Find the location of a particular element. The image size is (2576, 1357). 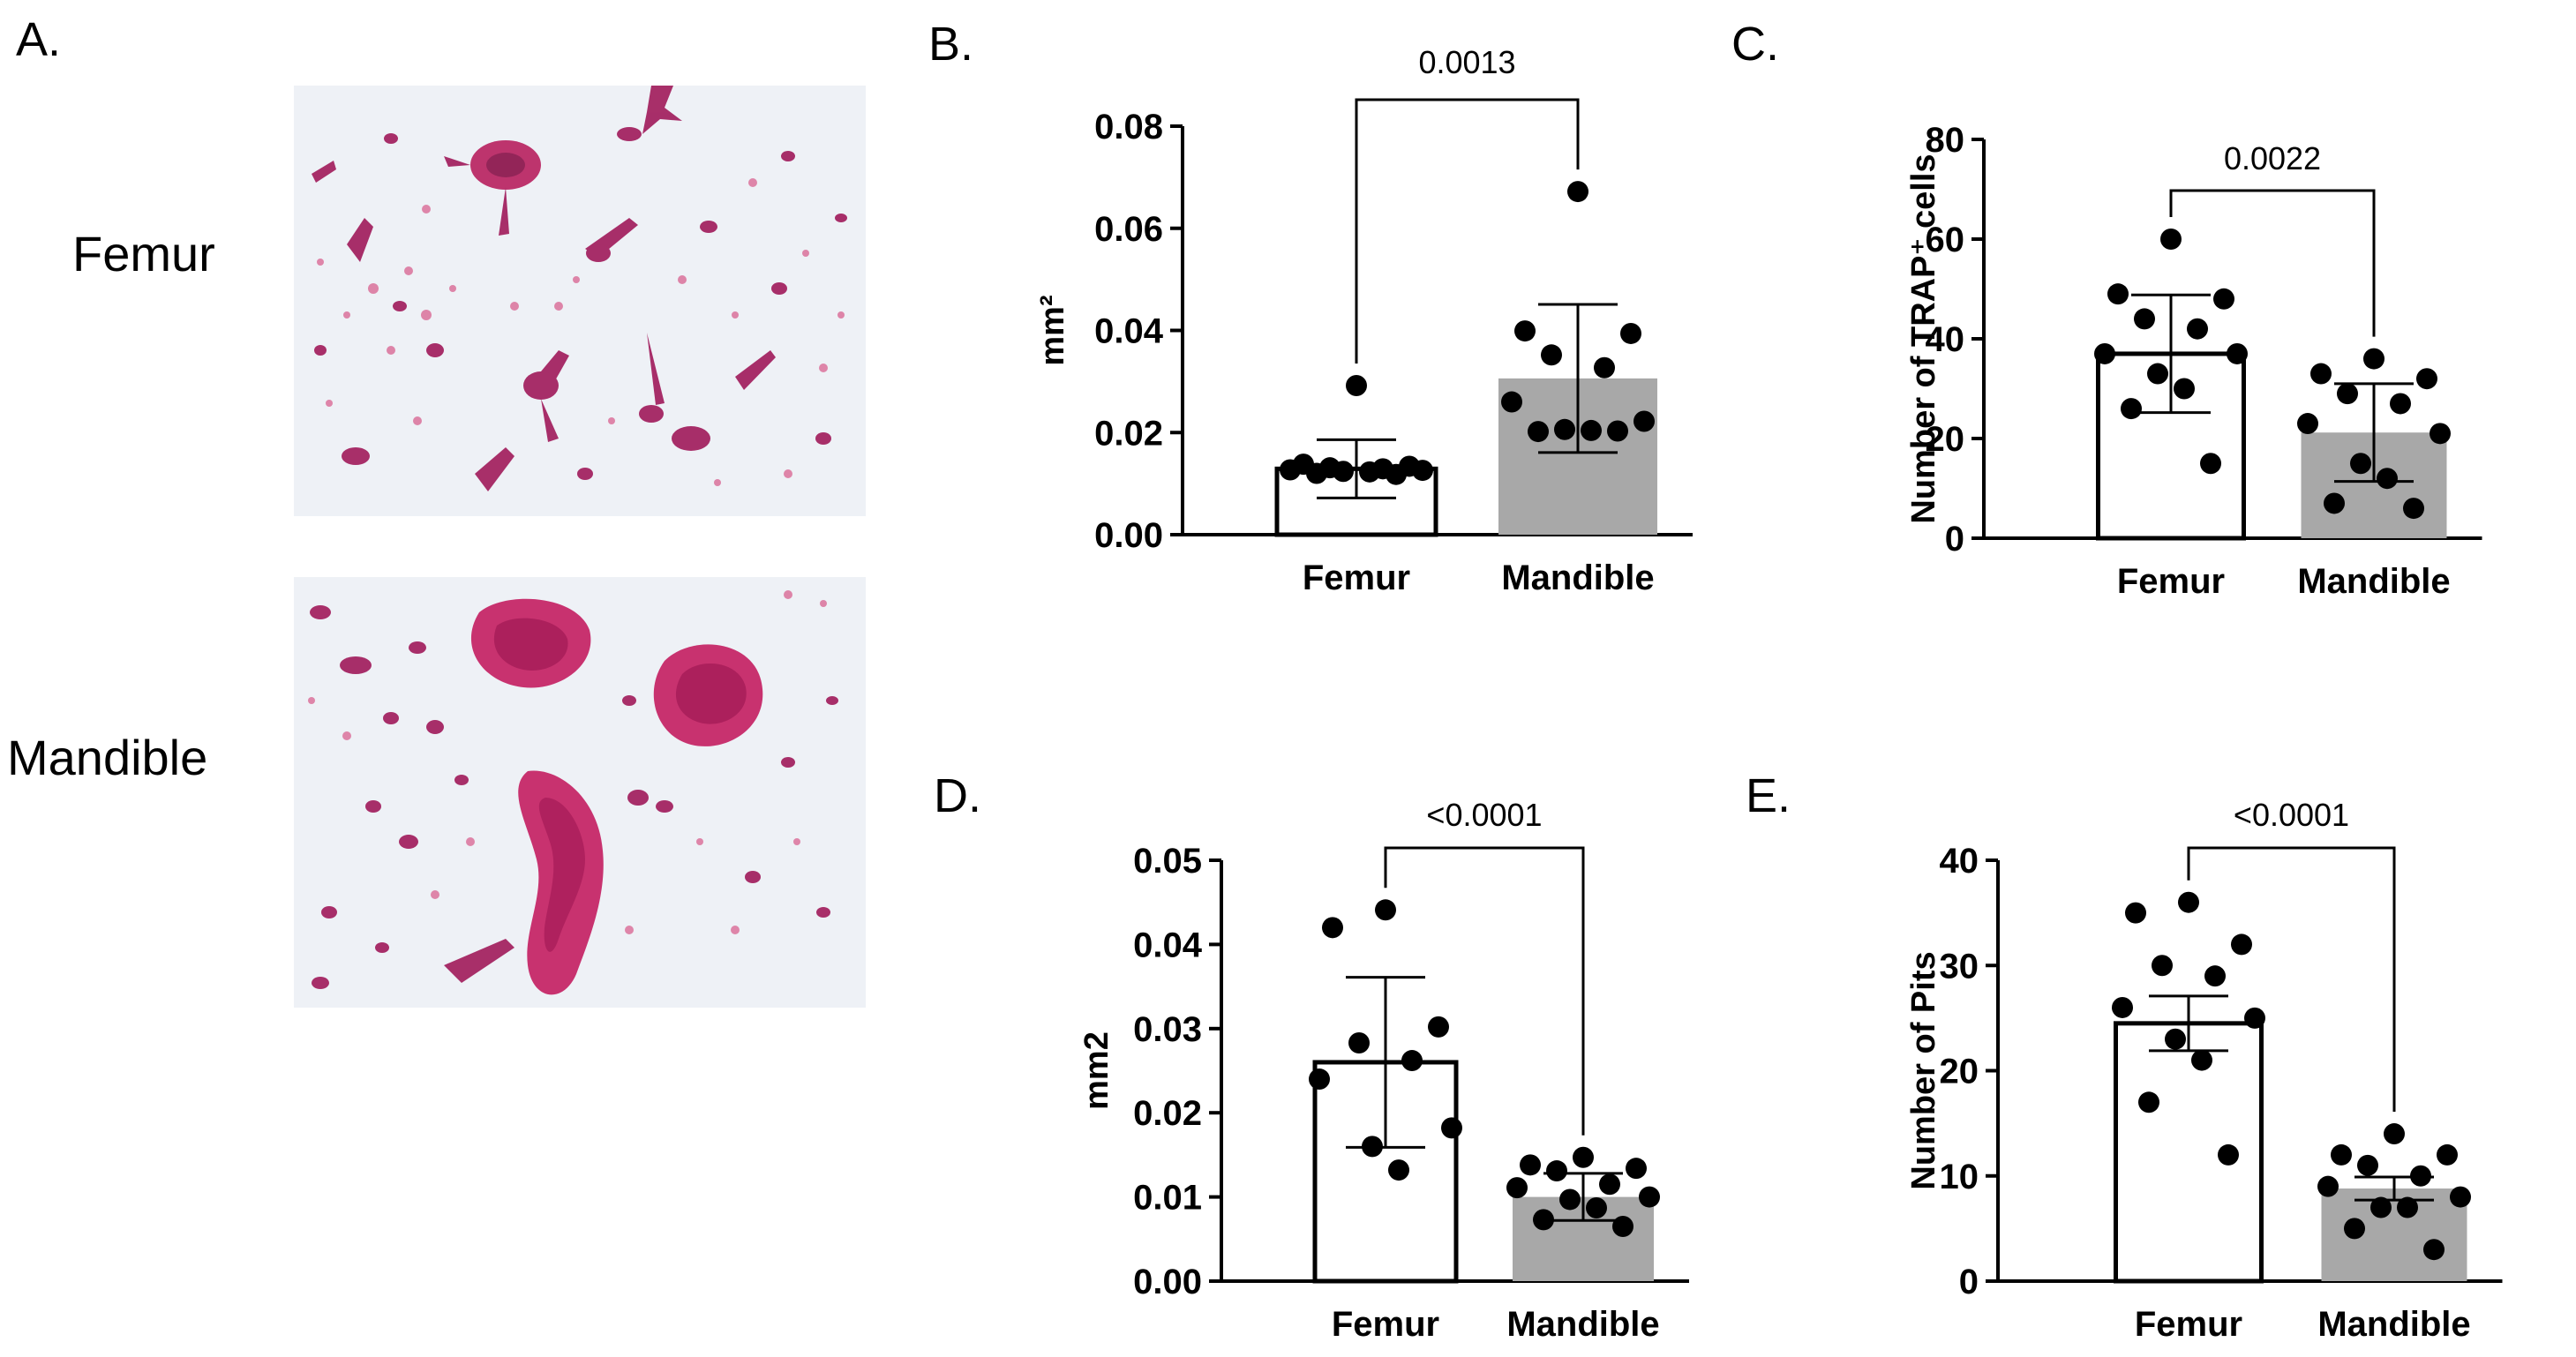

chart-c-ytick-label: 20 is located at coordinates (1945, 439).